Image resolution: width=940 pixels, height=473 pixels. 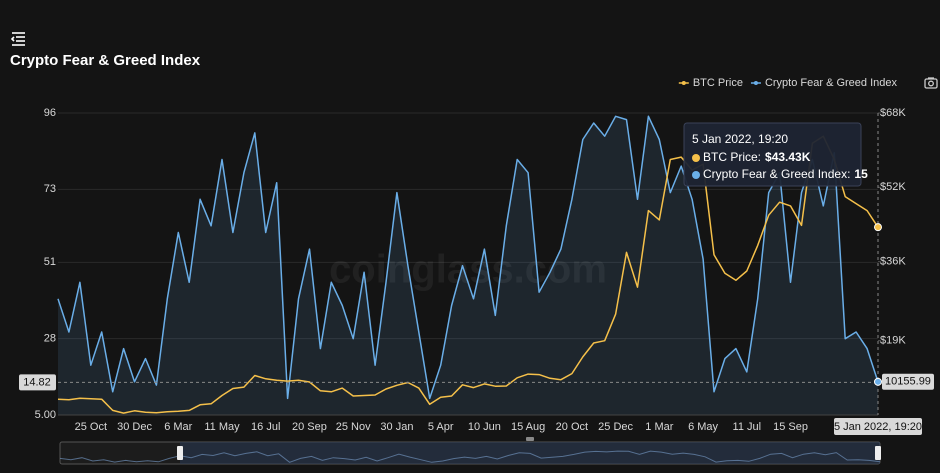 I want to click on crosshair-x-label: 5 Jan 2022, 19:20, so click(x=878, y=427).